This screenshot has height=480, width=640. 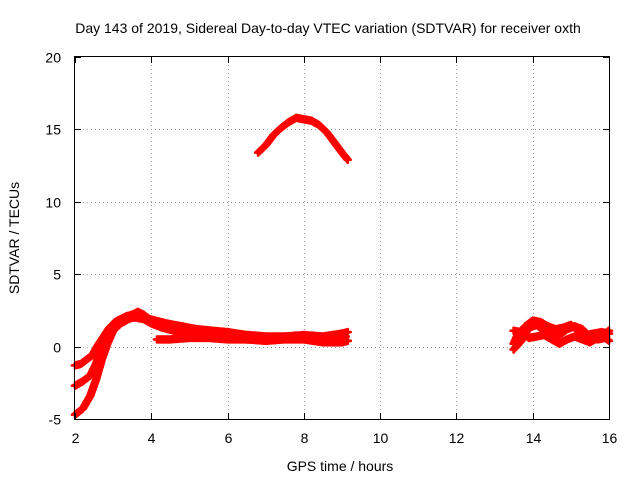 I want to click on x-tick-label: 14, so click(x=534, y=438).